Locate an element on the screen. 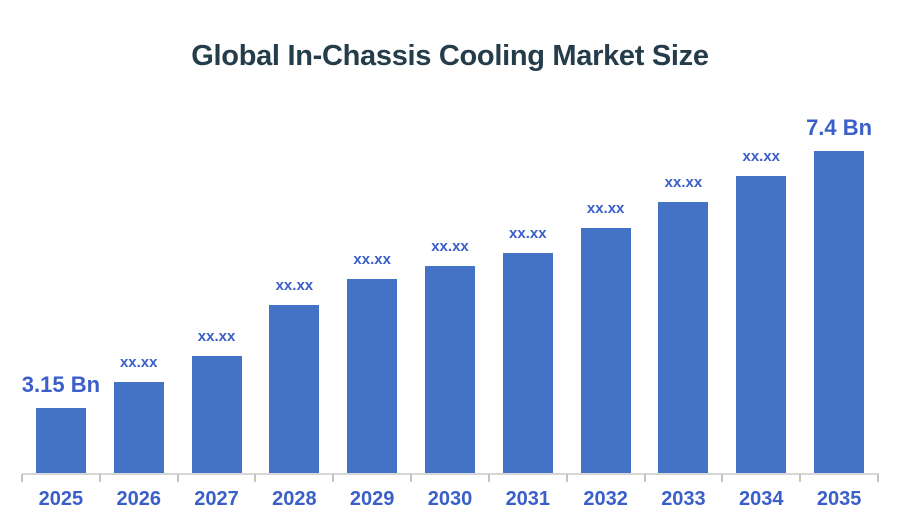  bar-value-label-2030: xx.xx is located at coordinates (450, 246).